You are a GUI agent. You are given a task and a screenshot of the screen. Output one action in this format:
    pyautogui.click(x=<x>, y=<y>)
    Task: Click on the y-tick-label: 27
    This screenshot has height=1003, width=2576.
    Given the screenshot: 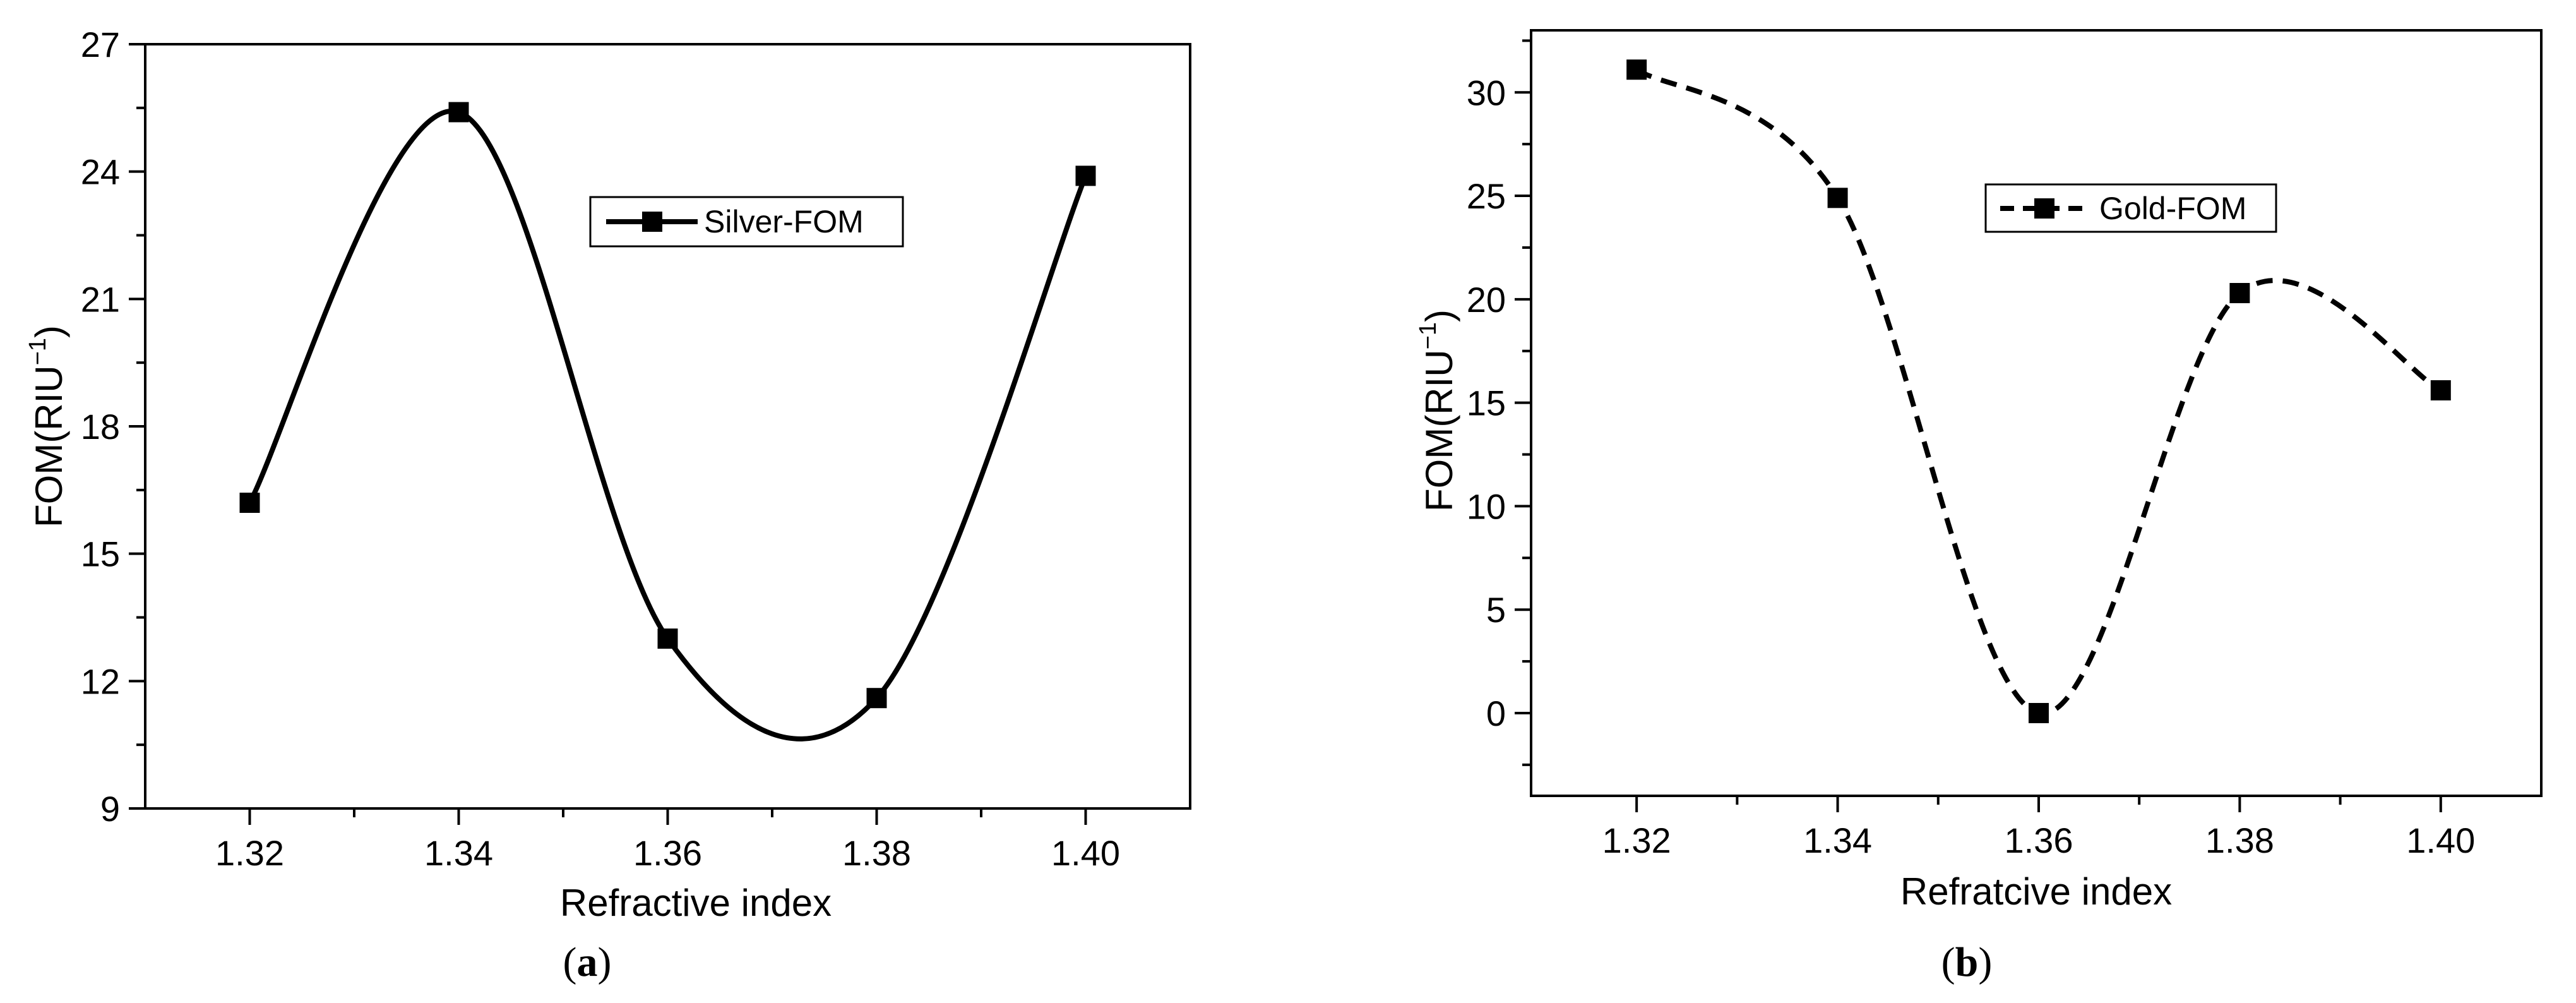 What is the action you would take?
    pyautogui.click(x=100, y=44)
    